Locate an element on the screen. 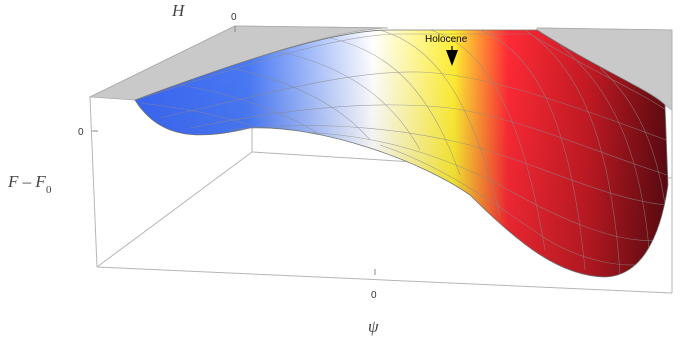 This screenshot has height=338, width=691. holocene-annotation: Holocene is located at coordinates (446, 50).